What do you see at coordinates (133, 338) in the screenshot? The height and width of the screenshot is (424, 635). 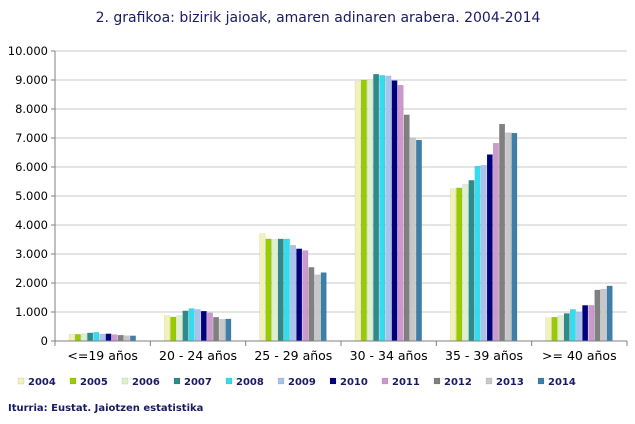 I see `bar-19-a-os-2014` at bounding box center [133, 338].